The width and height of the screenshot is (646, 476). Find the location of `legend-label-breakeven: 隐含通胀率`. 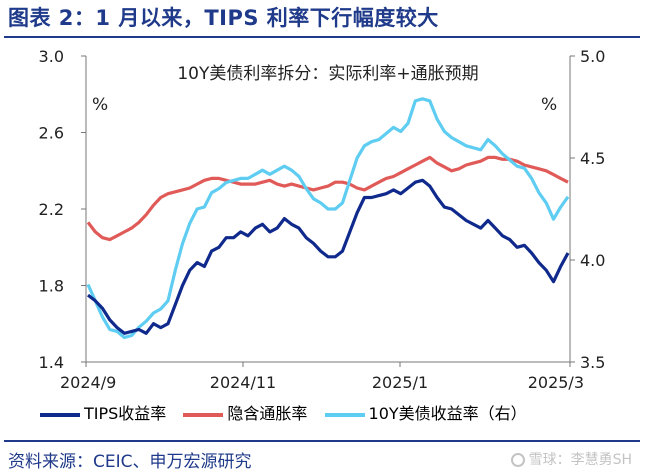

legend-label-breakeven: 隐含通胀率 is located at coordinates (267, 413).